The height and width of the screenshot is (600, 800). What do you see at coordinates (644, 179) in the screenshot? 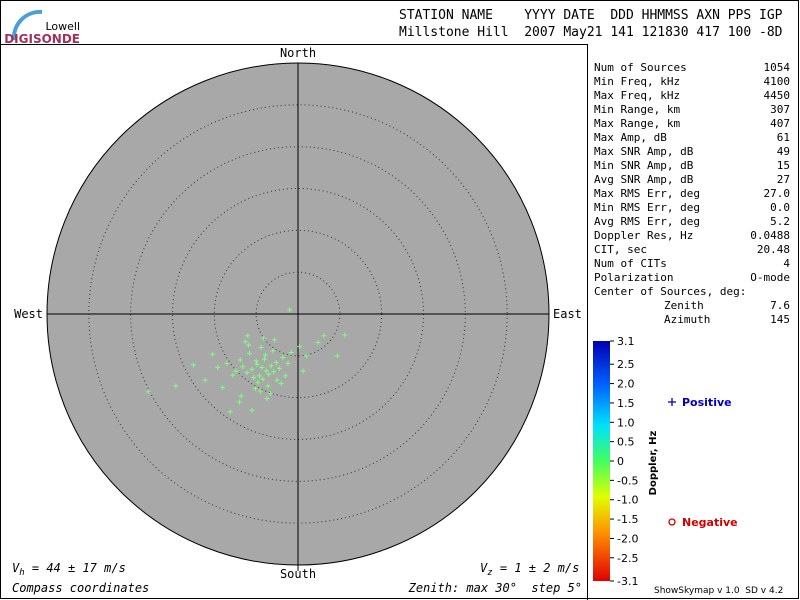
I see `stat-label: Avg SNR Amp, dB` at bounding box center [644, 179].